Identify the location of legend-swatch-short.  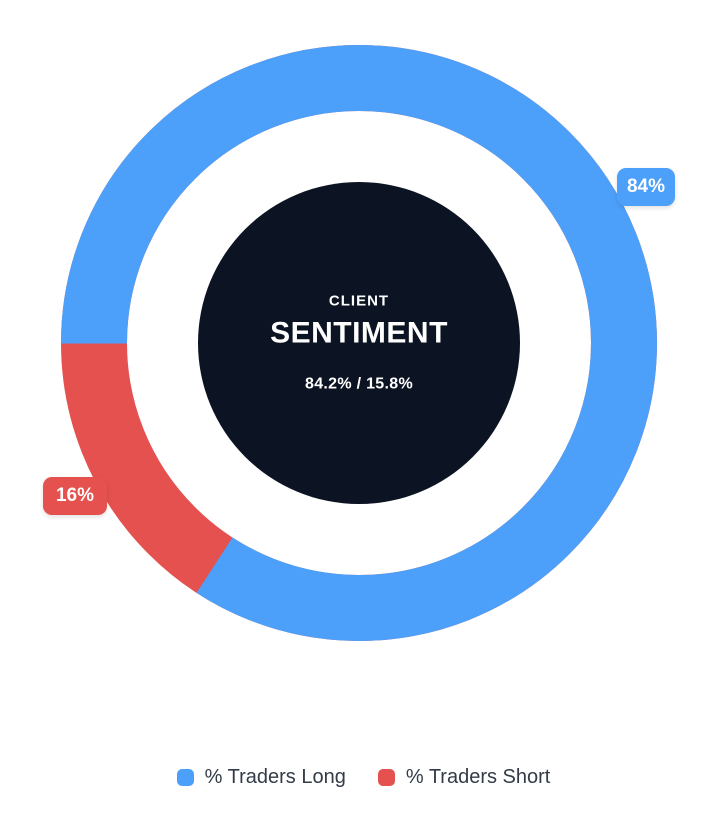
(386, 777).